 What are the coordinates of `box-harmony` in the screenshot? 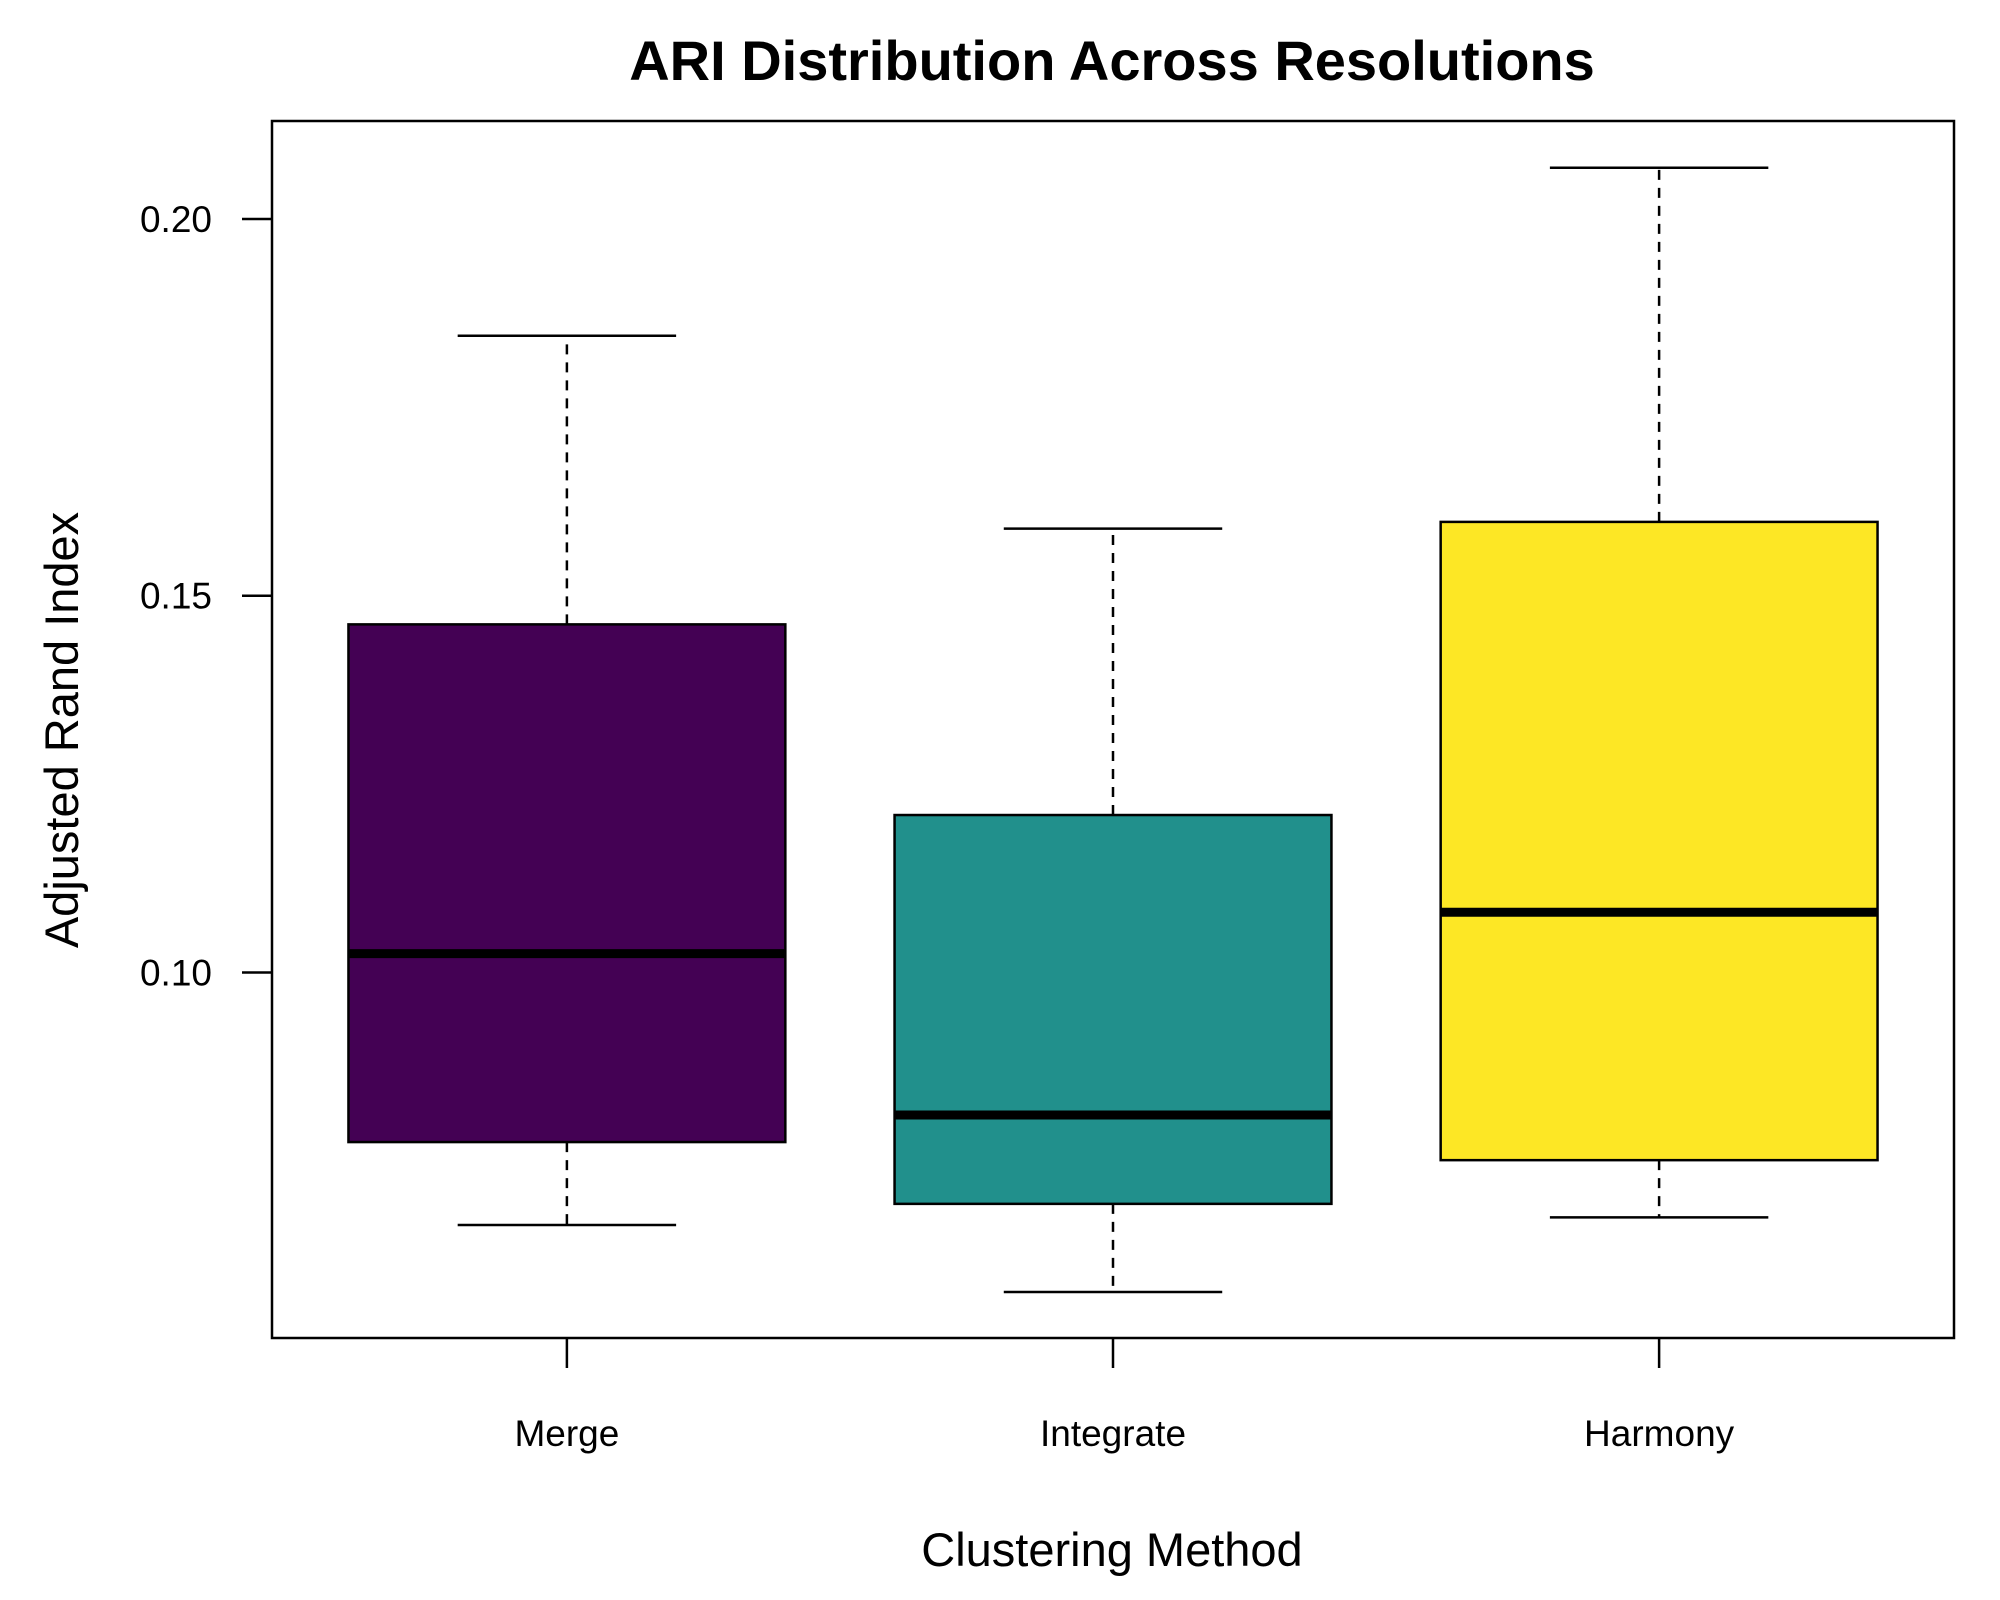 It's located at (1659, 692).